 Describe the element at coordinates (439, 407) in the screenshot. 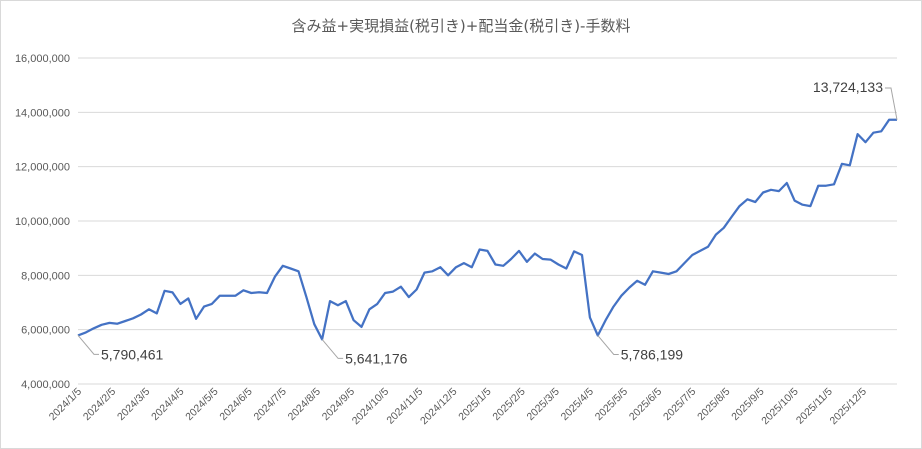

I see `x-tick-label: 2024/12/5` at that location.